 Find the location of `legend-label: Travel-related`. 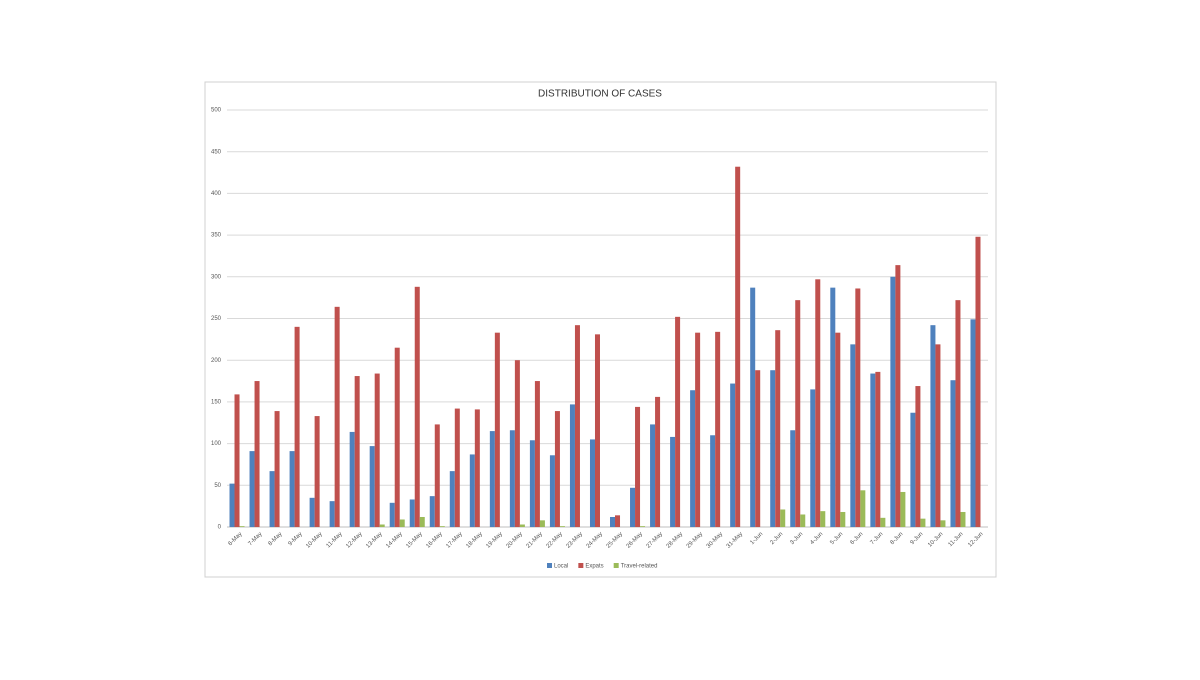

legend-label: Travel-related is located at coordinates (639, 567).